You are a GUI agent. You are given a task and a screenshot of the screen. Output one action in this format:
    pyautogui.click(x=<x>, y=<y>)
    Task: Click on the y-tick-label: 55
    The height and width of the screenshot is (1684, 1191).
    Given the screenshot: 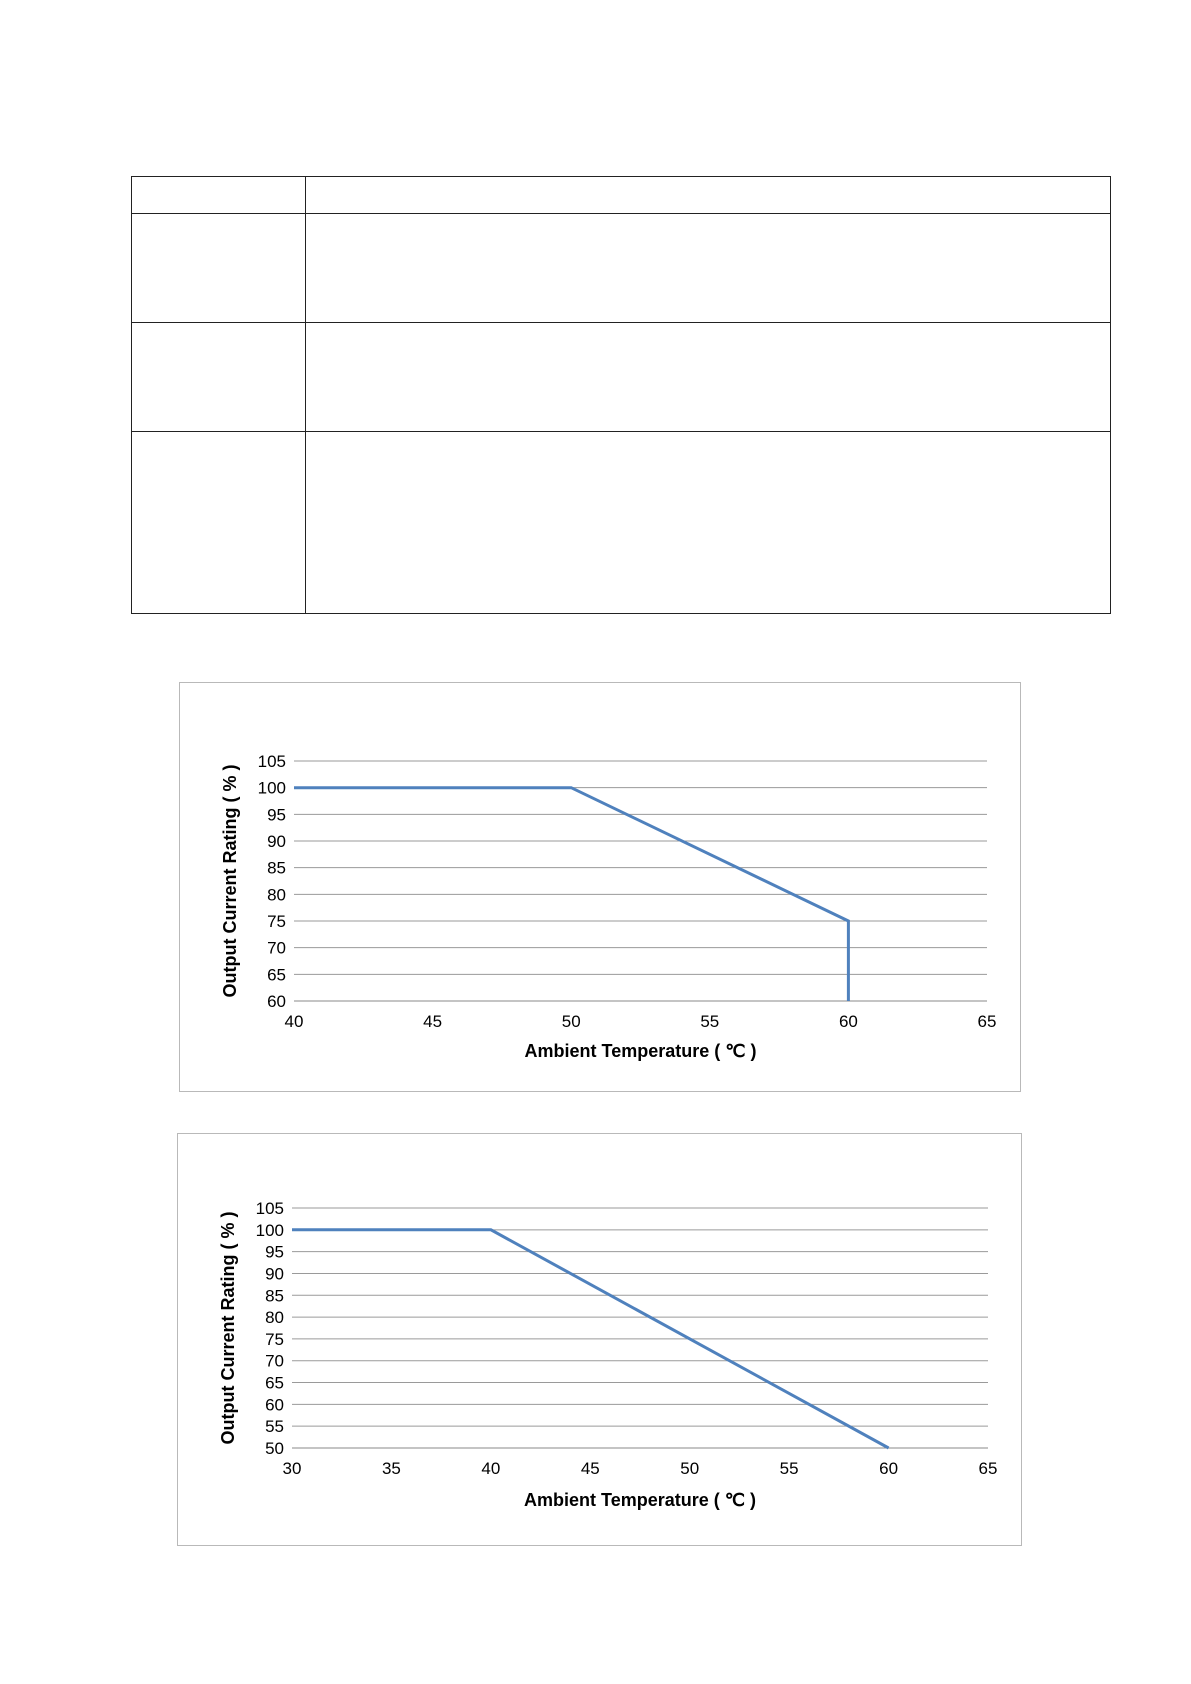 What is the action you would take?
    pyautogui.click(x=274, y=1426)
    